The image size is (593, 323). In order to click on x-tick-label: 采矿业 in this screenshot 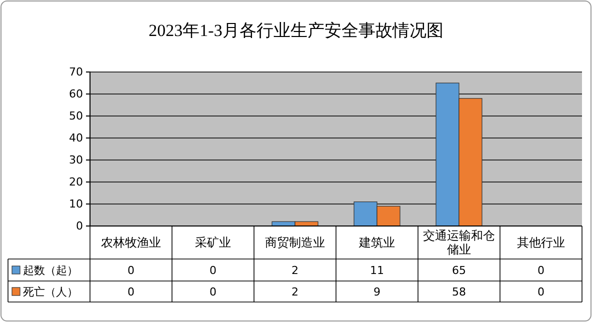, I will do `click(213, 243)`.